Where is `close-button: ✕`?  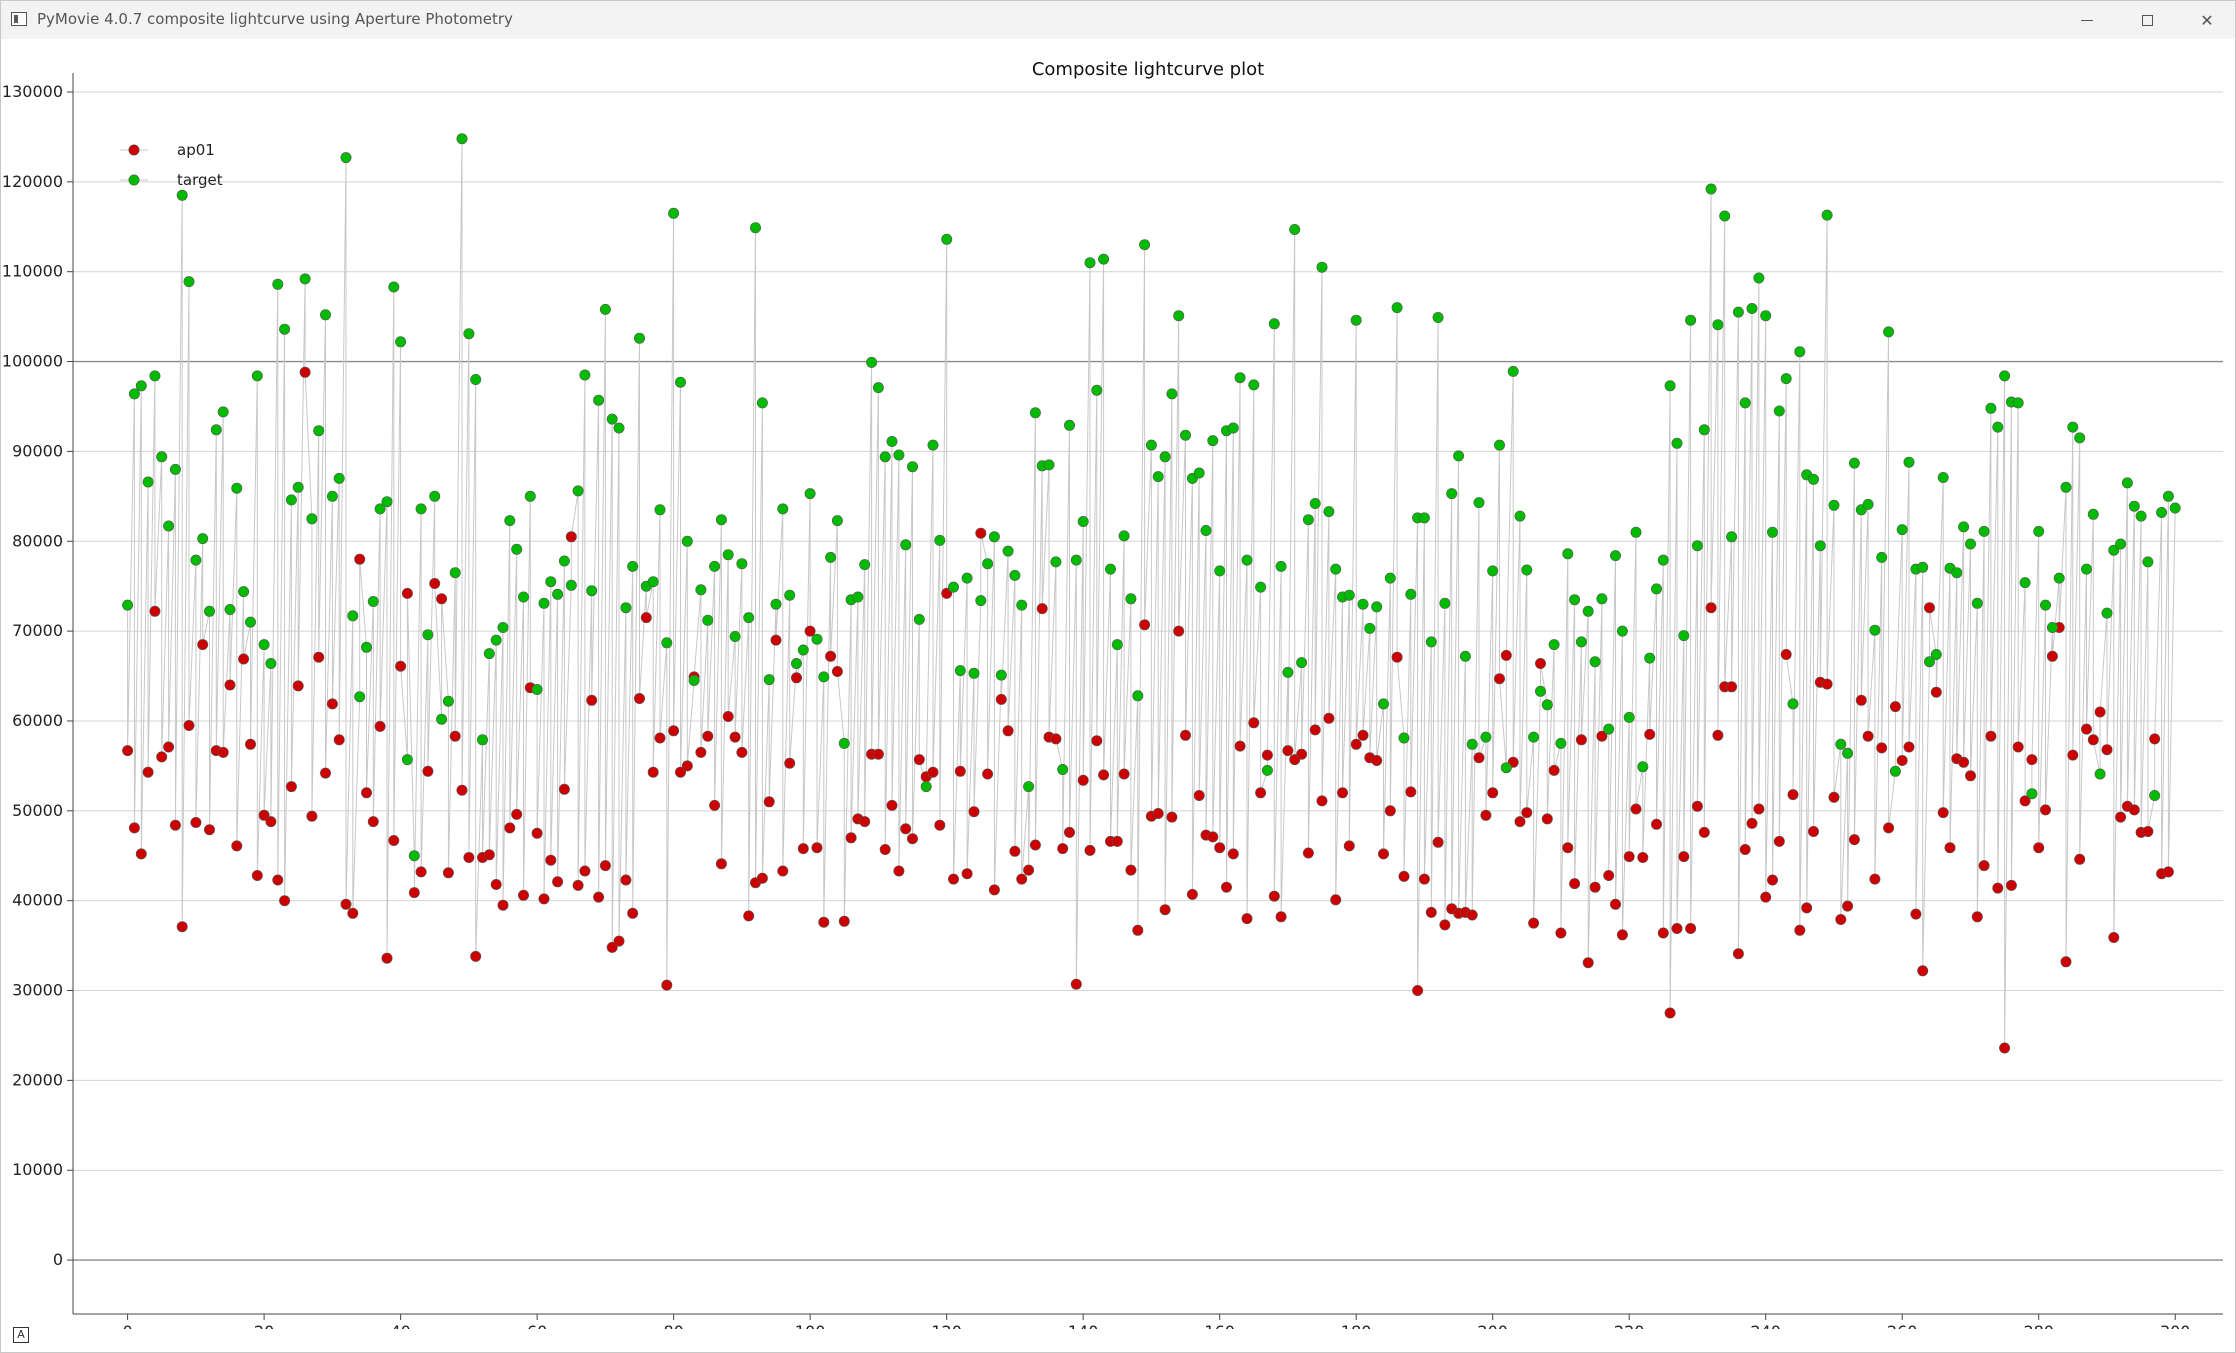
close-button: ✕ is located at coordinates (2206, 20).